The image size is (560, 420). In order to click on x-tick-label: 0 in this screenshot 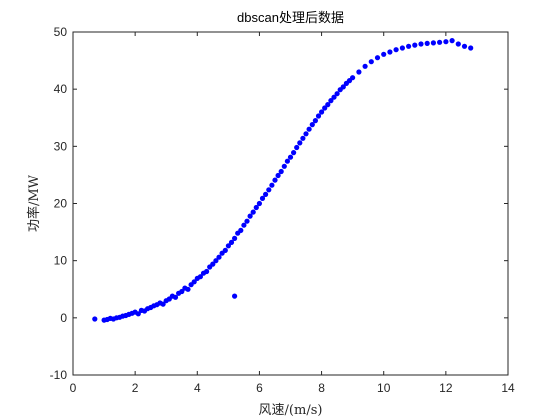, I will do `click(73, 388)`.